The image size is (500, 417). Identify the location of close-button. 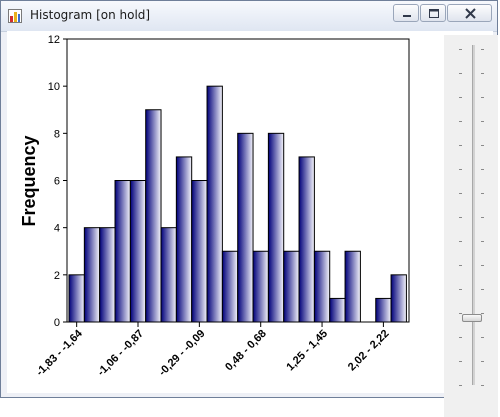
(469, 13).